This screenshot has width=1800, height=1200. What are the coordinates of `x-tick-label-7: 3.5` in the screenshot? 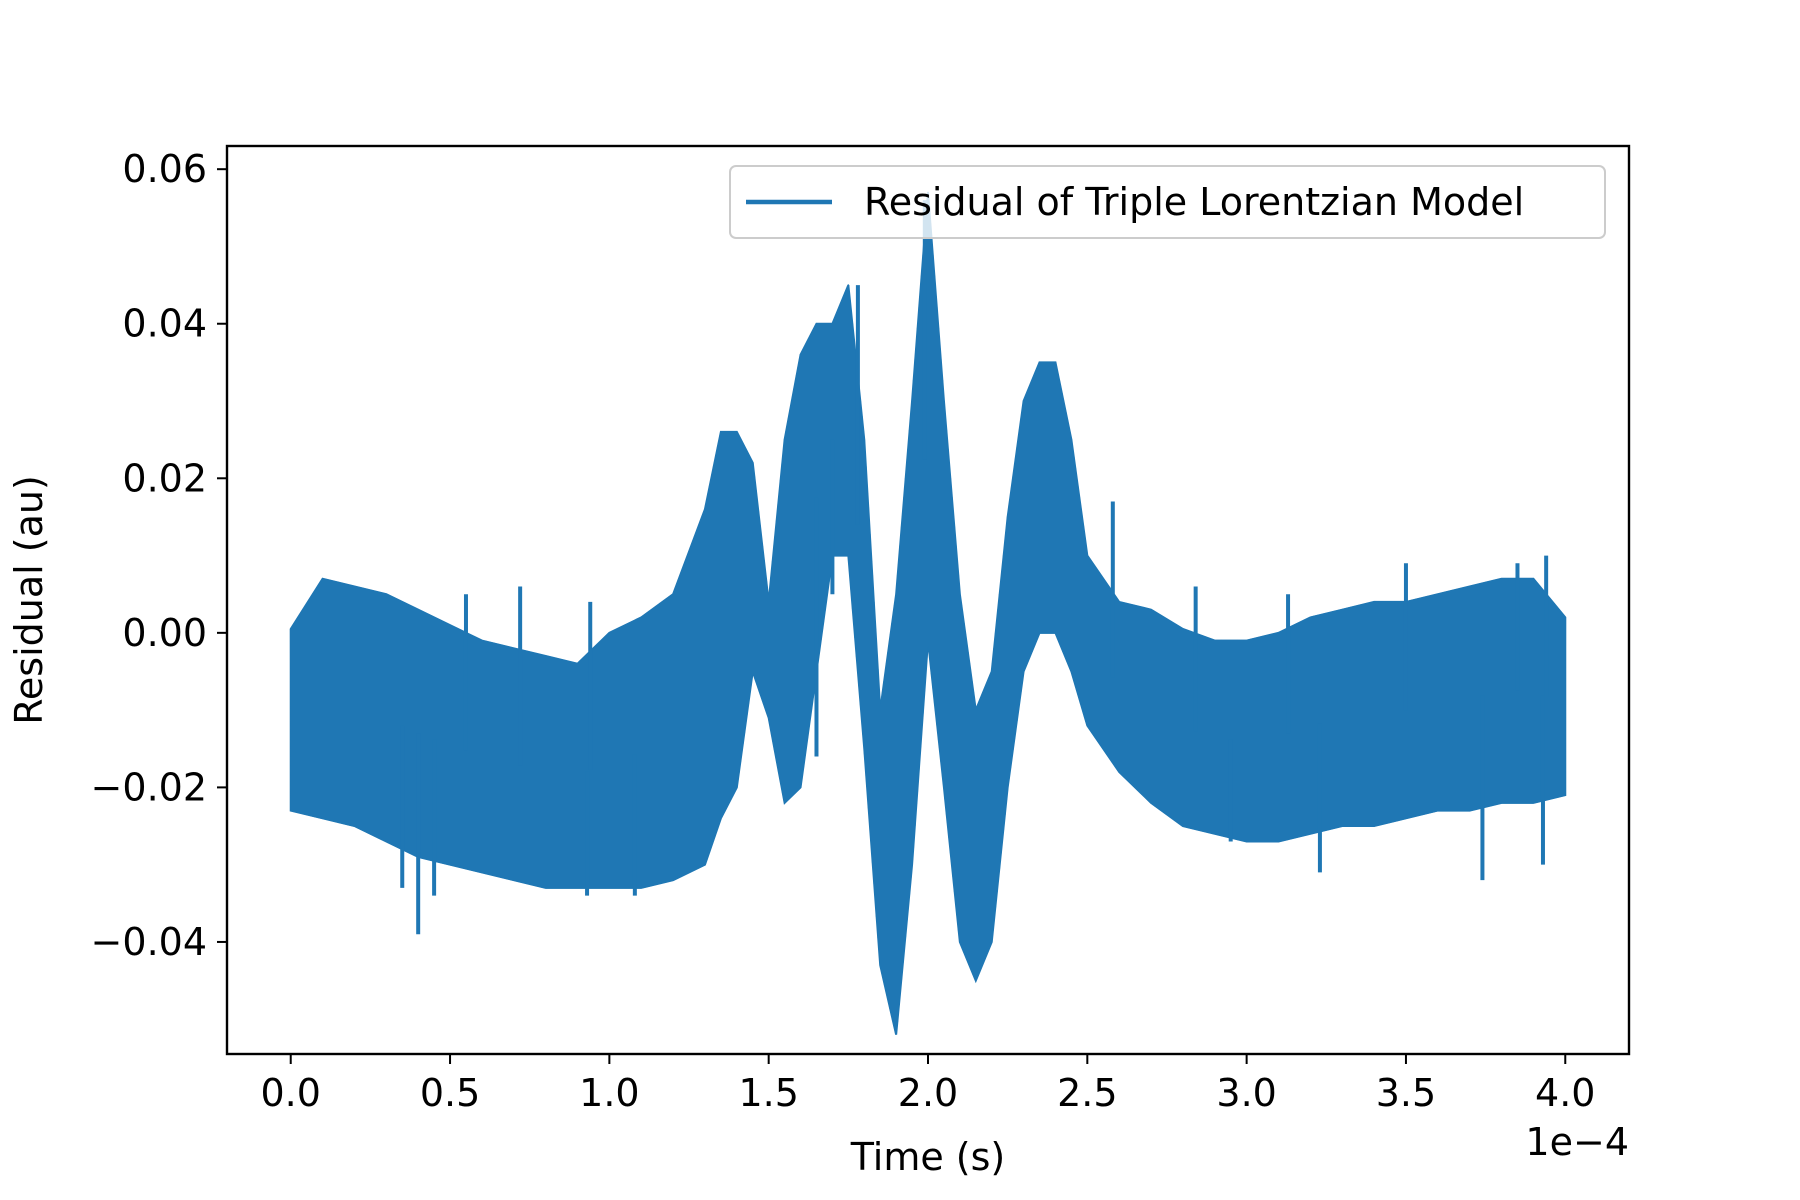 It's located at (1406, 1093).